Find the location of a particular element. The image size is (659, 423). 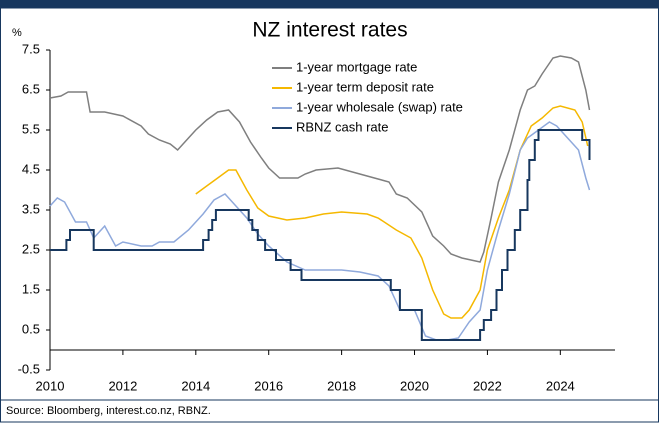

y-tick-label: 1.5 is located at coordinates (31, 288).